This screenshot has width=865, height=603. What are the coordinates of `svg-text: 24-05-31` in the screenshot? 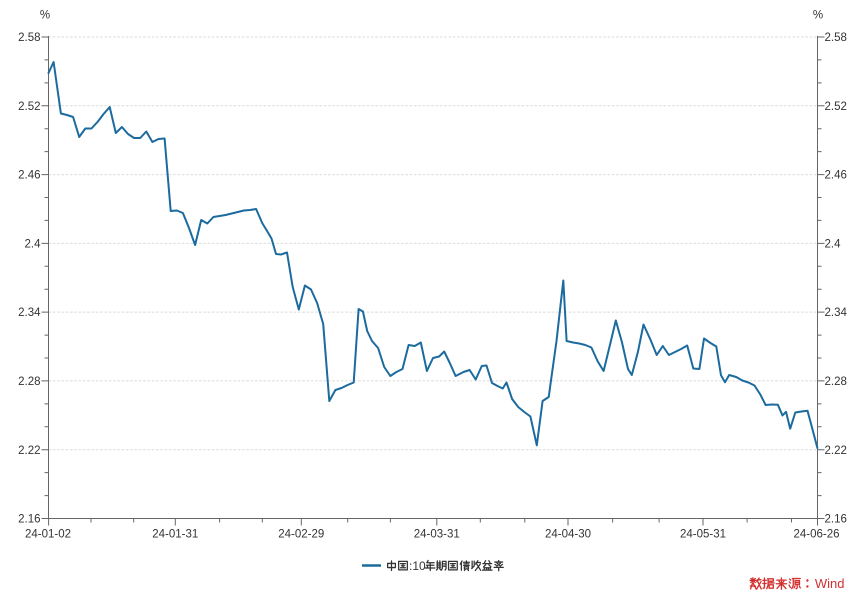 It's located at (703, 535).